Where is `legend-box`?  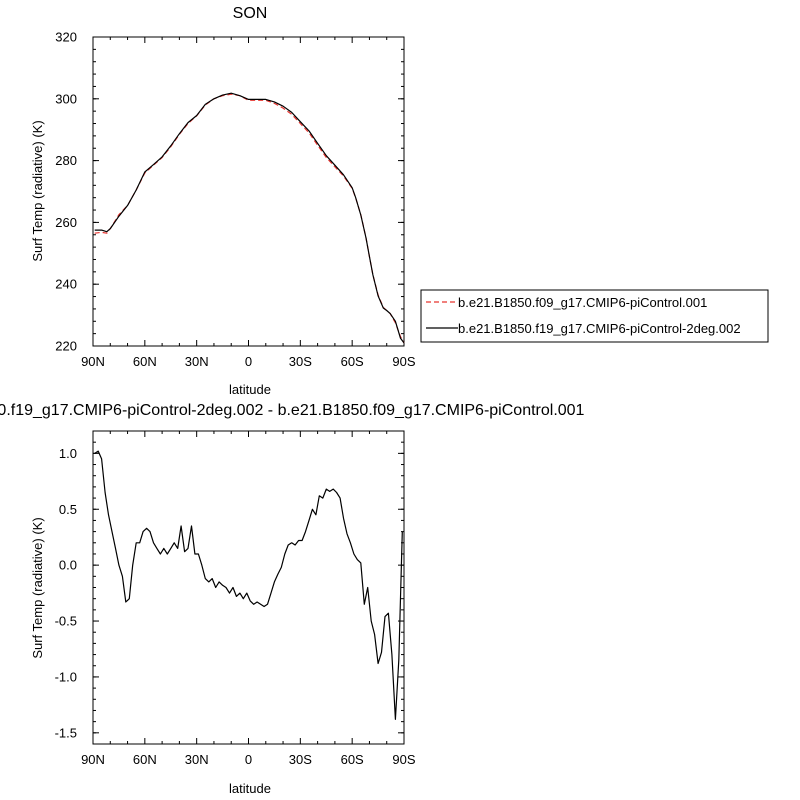
legend-box is located at coordinates (594, 316).